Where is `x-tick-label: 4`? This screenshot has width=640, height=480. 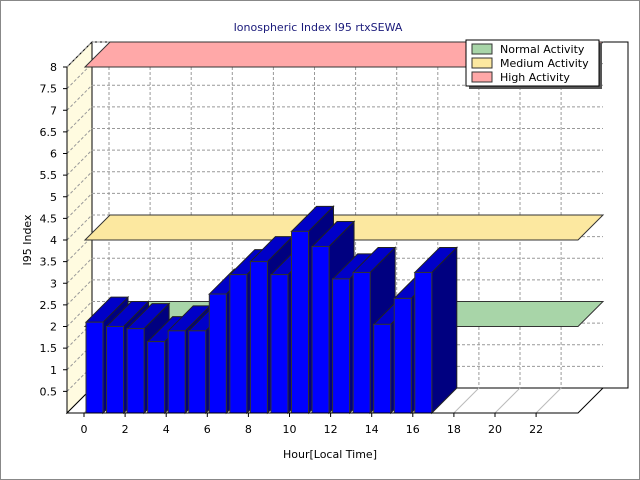 x-tick-label: 4 is located at coordinates (166, 429).